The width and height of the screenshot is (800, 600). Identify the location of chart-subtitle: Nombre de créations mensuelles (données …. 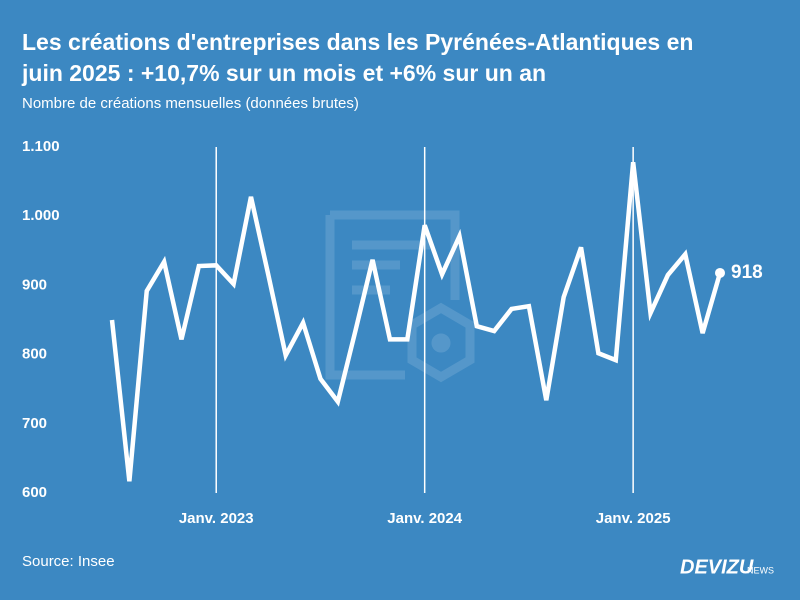
(190, 103).